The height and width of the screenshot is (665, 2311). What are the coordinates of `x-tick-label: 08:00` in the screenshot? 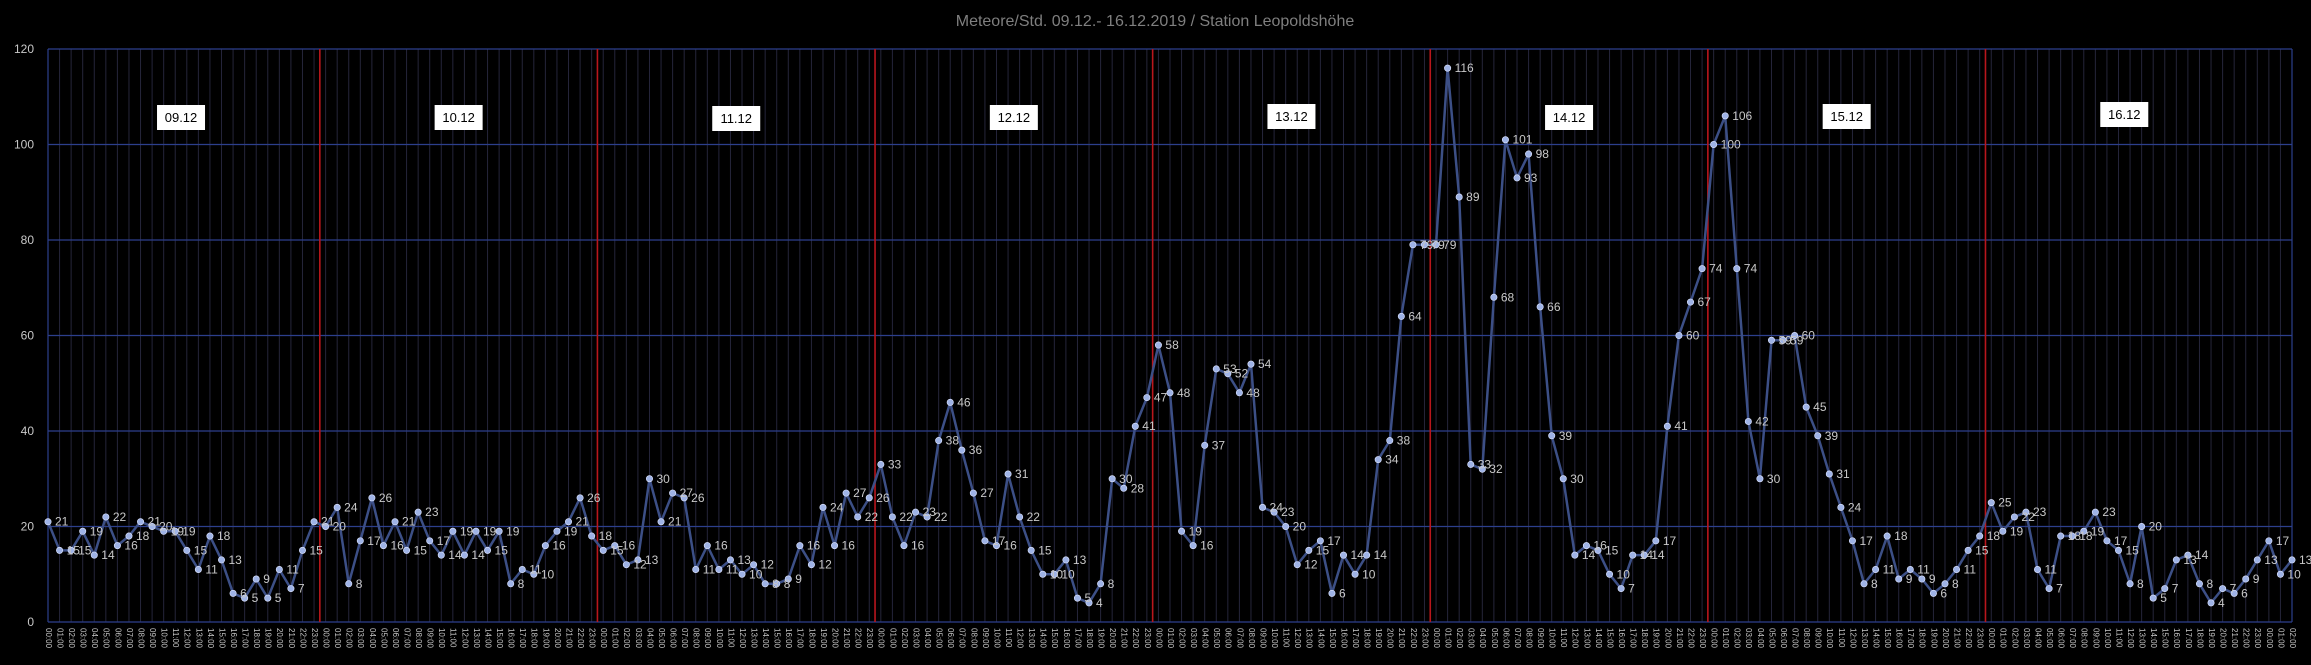 It's located at (418, 638).